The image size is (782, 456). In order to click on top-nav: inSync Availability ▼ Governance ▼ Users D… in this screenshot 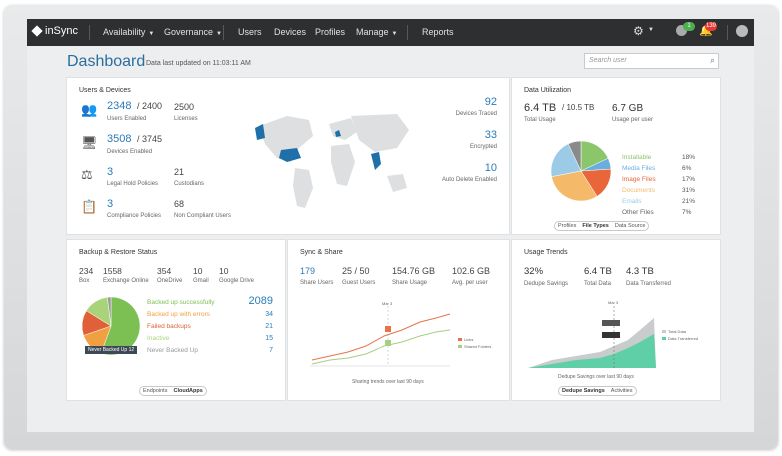, I will do `click(390, 32)`.